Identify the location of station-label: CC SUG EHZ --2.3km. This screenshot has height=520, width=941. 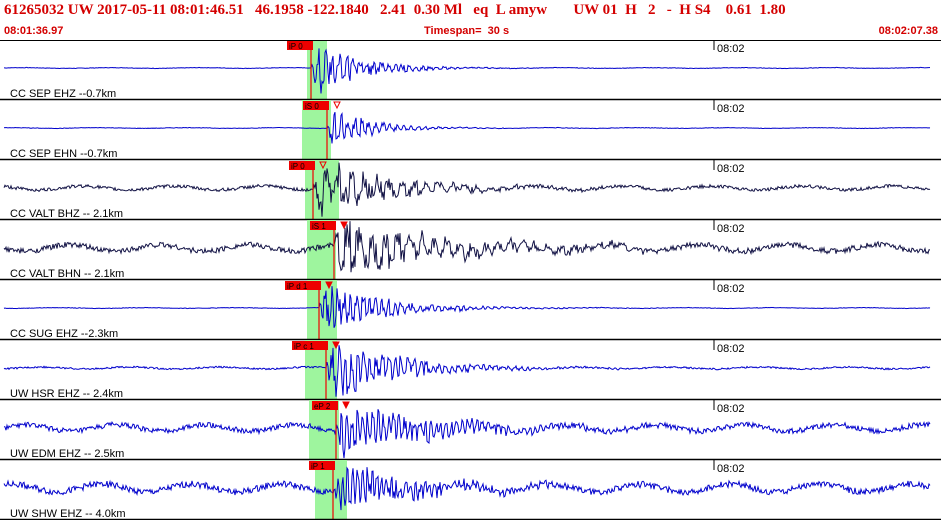
(64, 334).